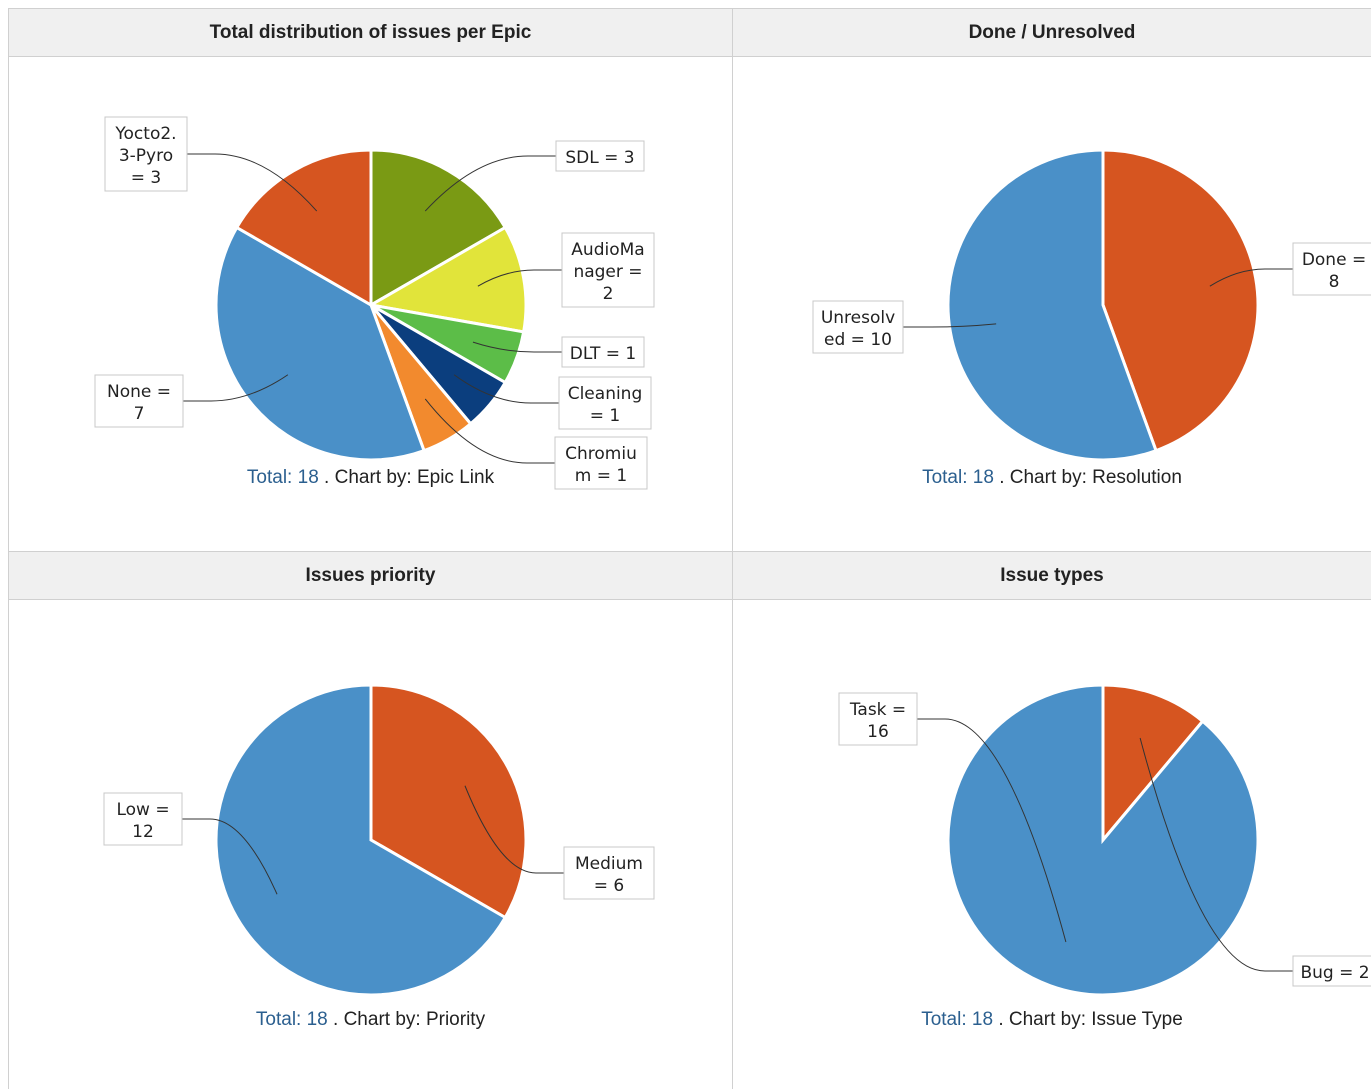  What do you see at coordinates (1052, 33) in the screenshot?
I see `panel-title: Done / Unresolved` at bounding box center [1052, 33].